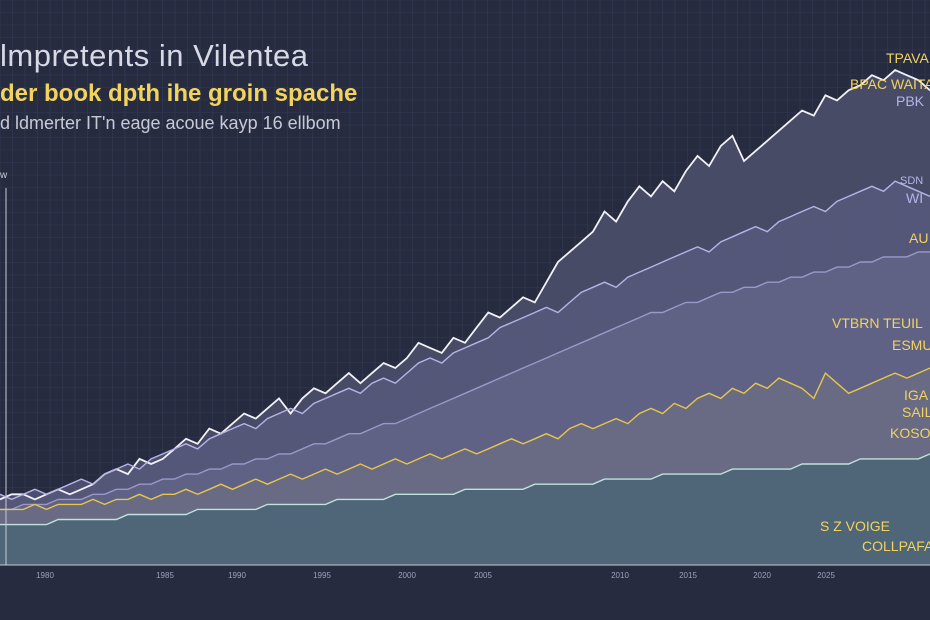 Image resolution: width=930 pixels, height=620 pixels. Describe the element at coordinates (907, 58) in the screenshot. I see `label-tpava: TPAVA` at that location.